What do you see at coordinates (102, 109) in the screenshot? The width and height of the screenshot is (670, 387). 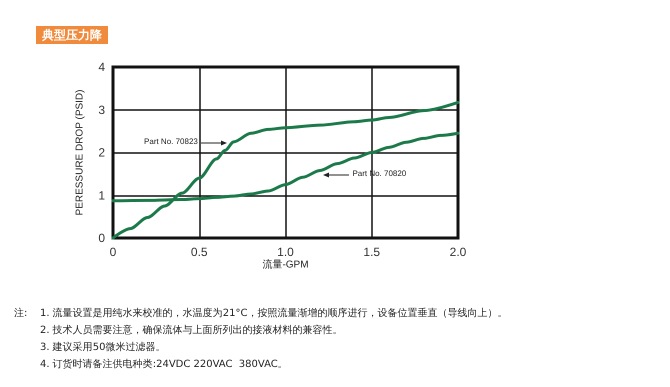 I see `y-tick-label: 3` at bounding box center [102, 109].